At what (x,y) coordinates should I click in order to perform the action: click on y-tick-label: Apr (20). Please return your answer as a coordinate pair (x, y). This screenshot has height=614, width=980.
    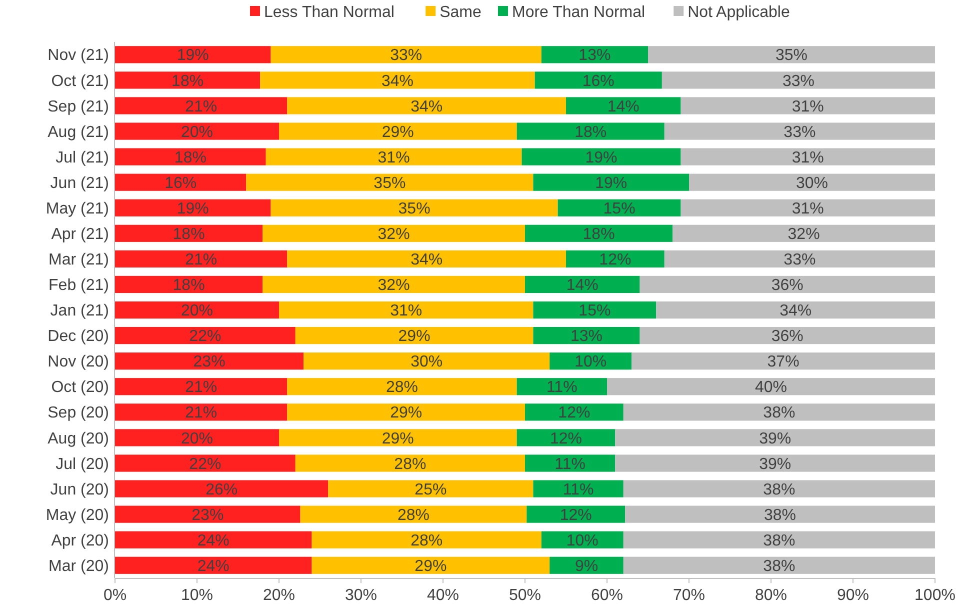
    Looking at the image, I should click on (80, 541).